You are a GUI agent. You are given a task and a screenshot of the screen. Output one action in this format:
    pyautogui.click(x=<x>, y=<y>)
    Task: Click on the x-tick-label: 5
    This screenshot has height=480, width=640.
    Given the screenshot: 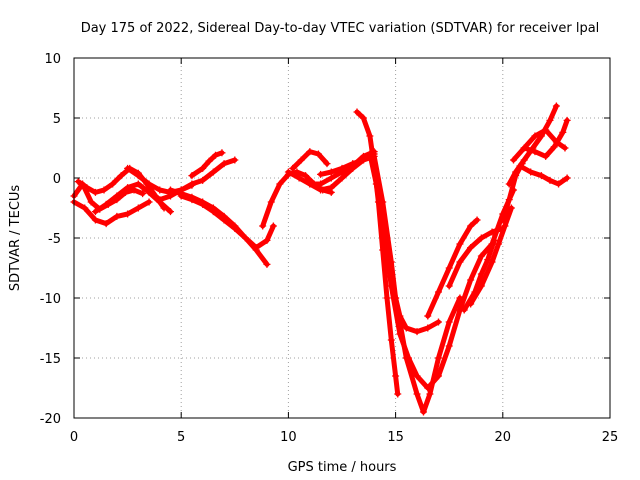 What is the action you would take?
    pyautogui.click(x=181, y=437)
    